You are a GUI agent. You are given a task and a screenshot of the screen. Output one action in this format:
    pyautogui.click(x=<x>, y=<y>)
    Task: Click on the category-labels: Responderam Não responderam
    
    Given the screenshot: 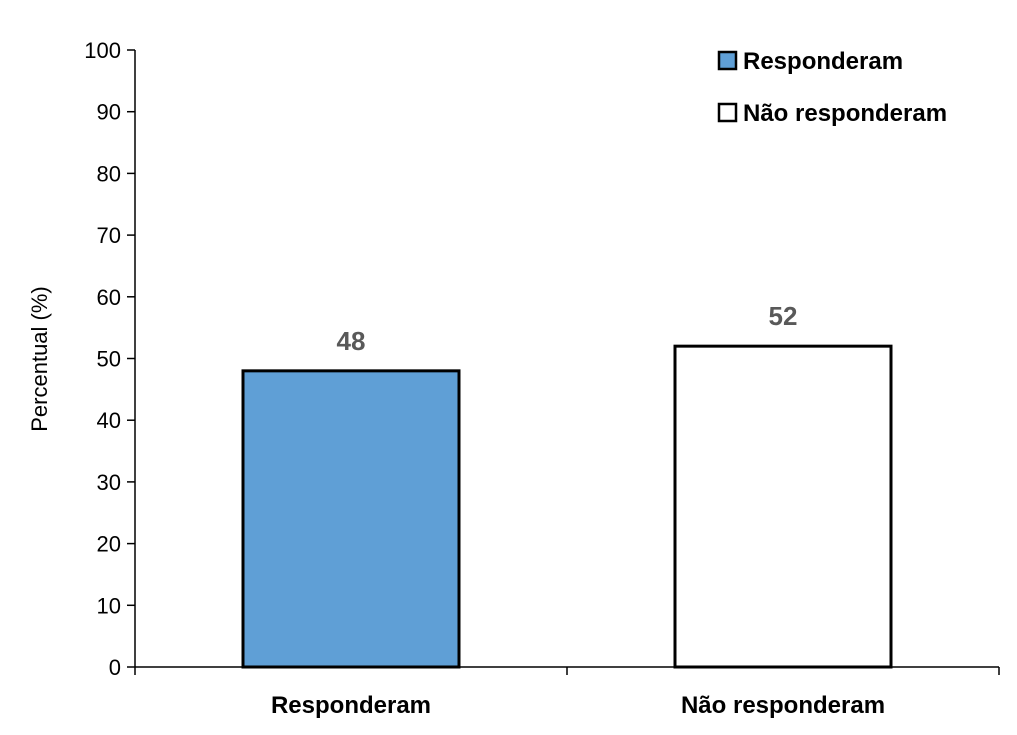 What is the action you would take?
    pyautogui.click(x=578, y=705)
    